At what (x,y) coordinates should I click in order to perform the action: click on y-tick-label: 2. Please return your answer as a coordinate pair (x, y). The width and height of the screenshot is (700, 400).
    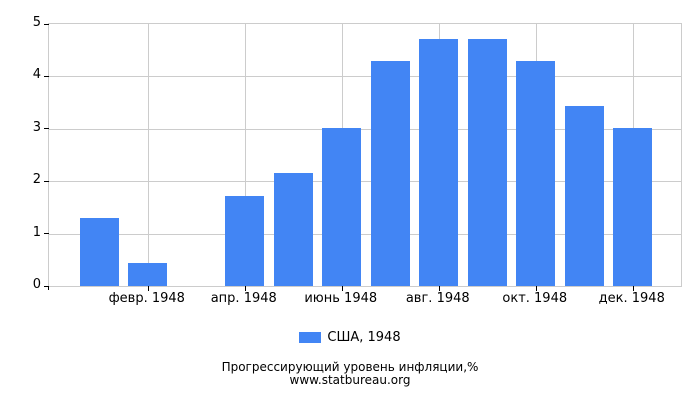
    Looking at the image, I should click on (36, 180).